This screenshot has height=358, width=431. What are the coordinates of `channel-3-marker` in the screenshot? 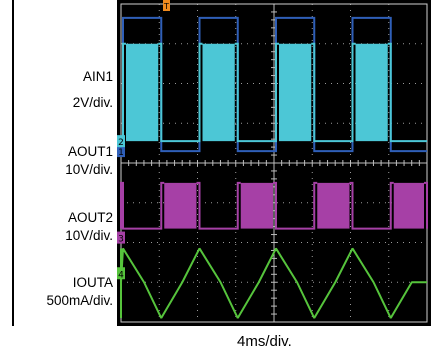 It's located at (121, 237).